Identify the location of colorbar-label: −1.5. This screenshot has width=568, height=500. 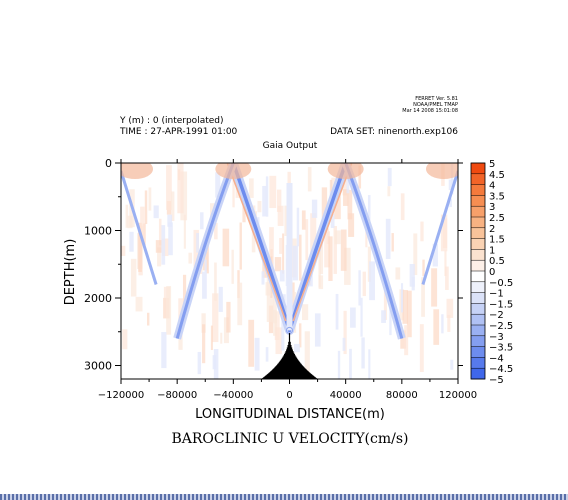
(501, 304).